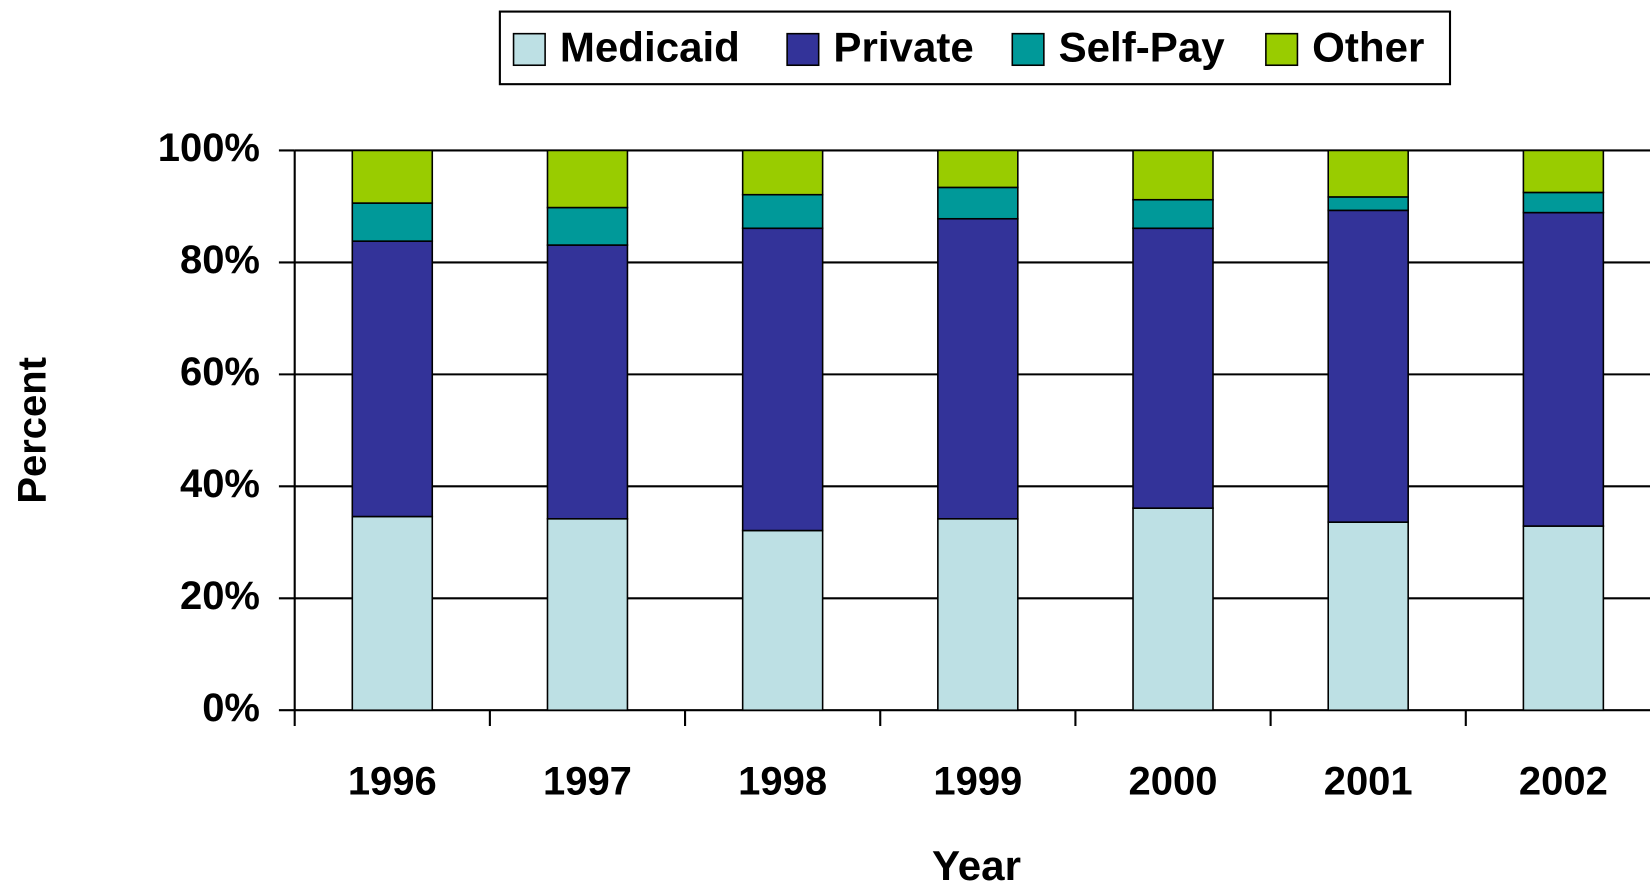  I want to click on legend-label: Self-Pay, so click(1142, 47).